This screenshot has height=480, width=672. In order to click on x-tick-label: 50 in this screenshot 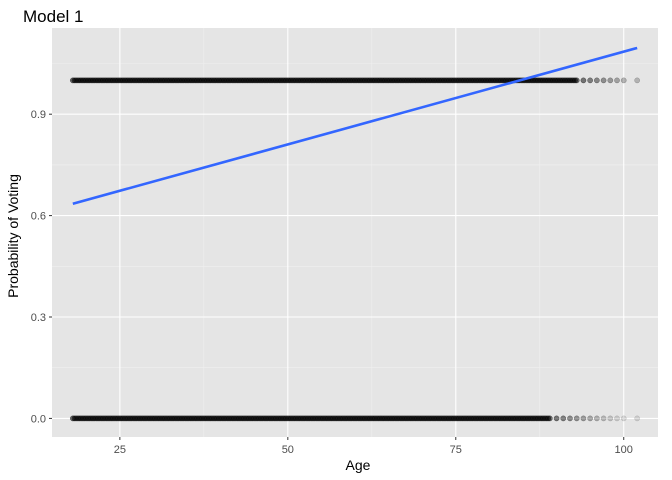, I will do `click(288, 450)`.